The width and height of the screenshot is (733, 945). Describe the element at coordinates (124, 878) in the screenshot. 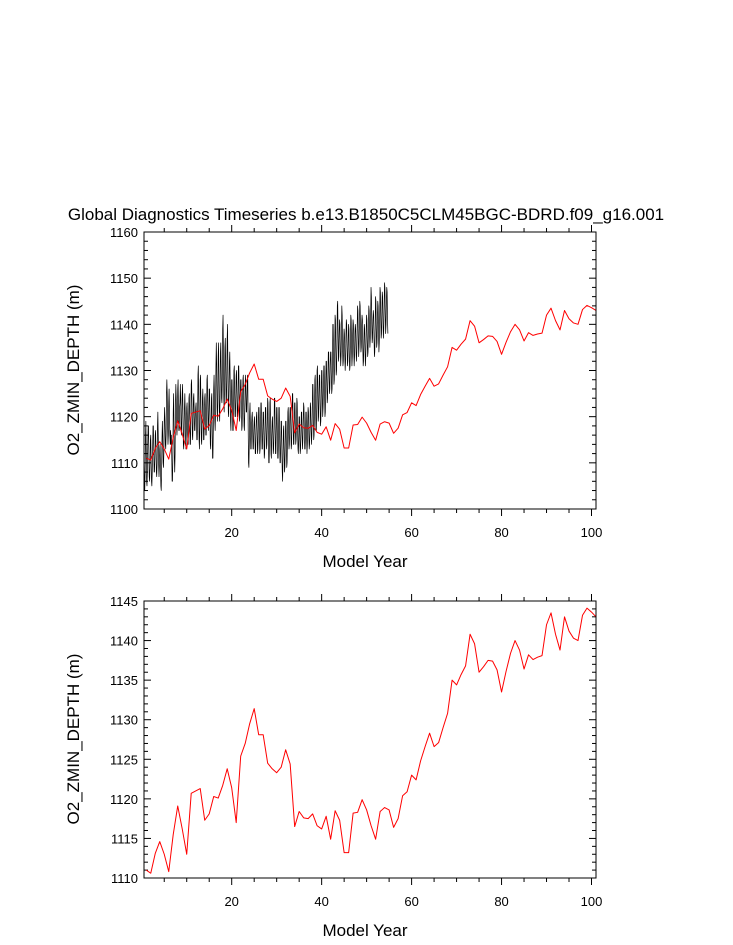

I see `bottom-y-tick-label: 1110` at that location.